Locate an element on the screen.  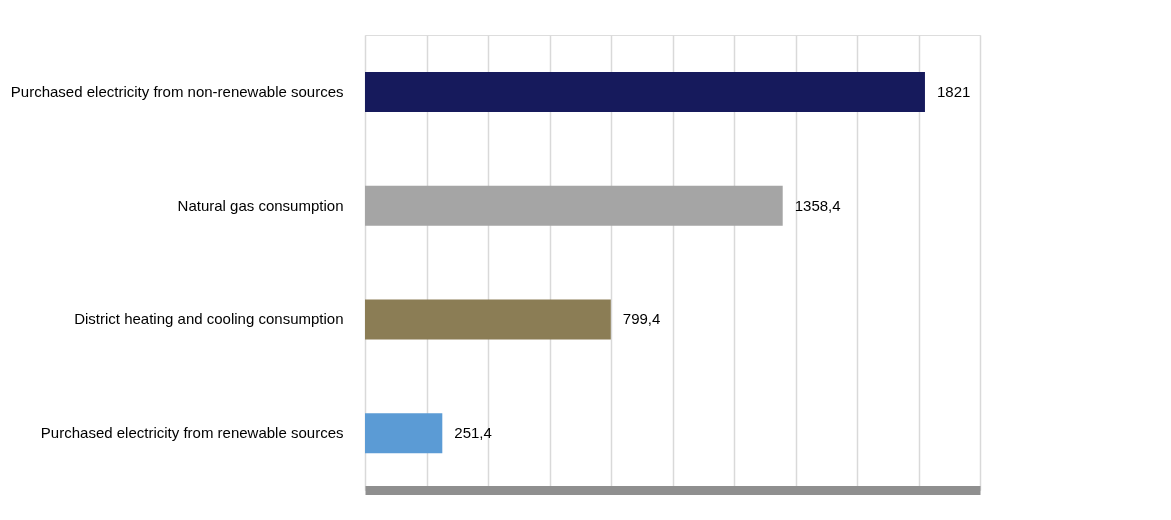
data-label: 1821 is located at coordinates (953, 91).